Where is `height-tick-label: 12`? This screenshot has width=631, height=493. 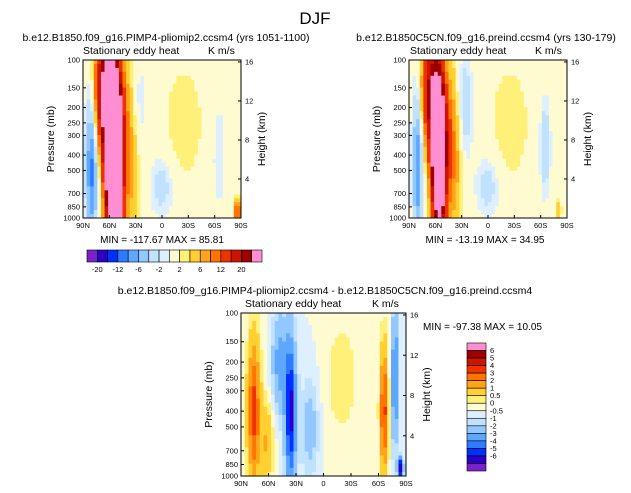
height-tick-label: 12 is located at coordinates (575, 100).